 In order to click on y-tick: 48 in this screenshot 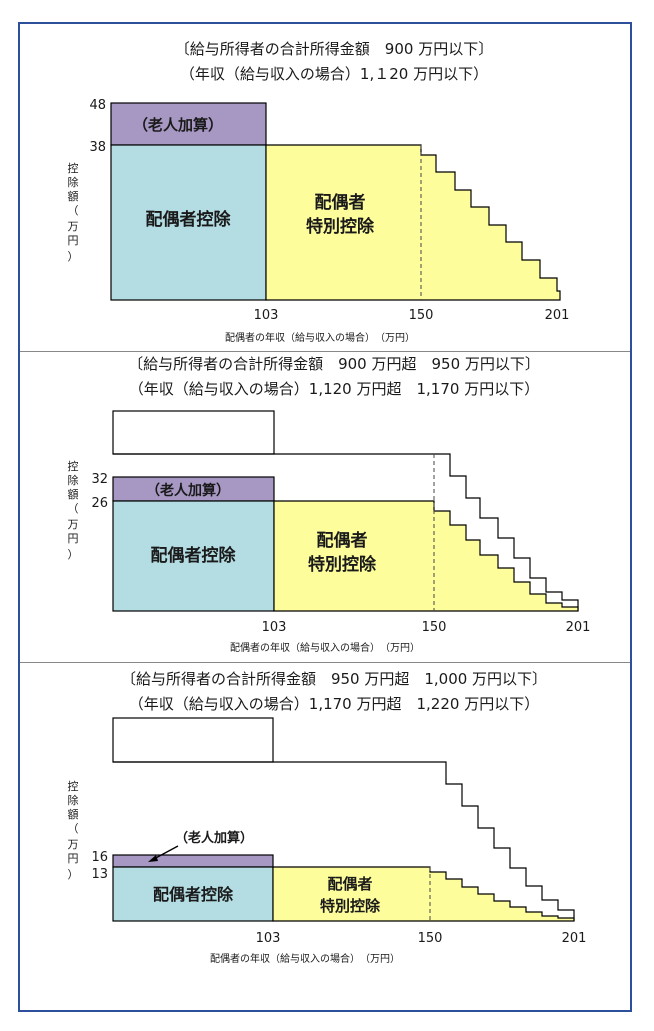, I will do `click(97, 105)`.